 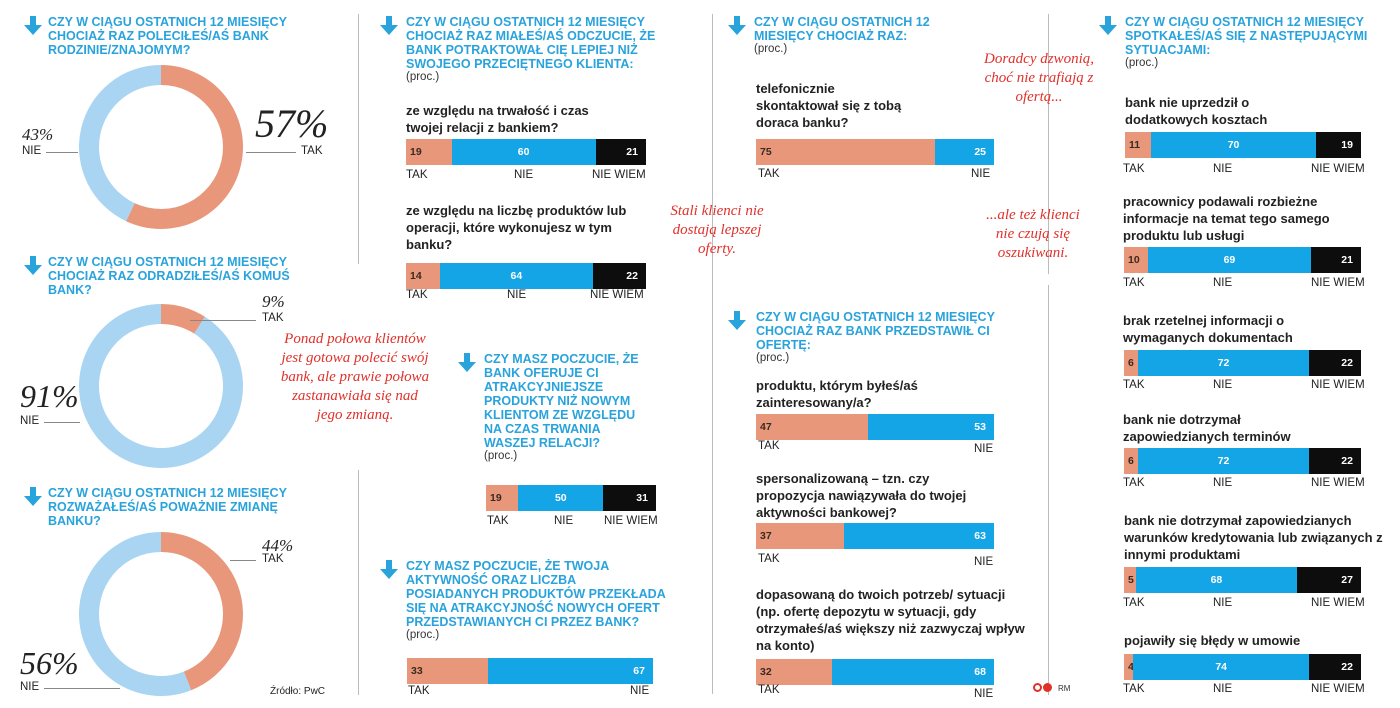 What do you see at coordinates (1212, 640) in the screenshot?
I see `sub-question: pojawiły się błędy w umowie` at bounding box center [1212, 640].